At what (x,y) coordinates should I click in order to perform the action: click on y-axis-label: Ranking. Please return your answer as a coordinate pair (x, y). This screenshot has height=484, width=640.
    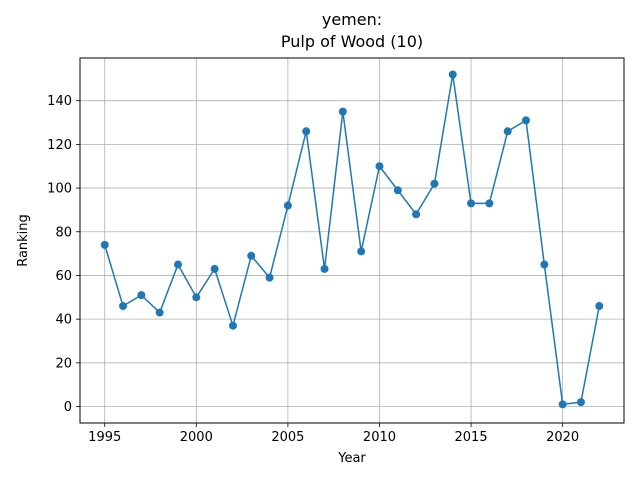
    Looking at the image, I should click on (23, 240).